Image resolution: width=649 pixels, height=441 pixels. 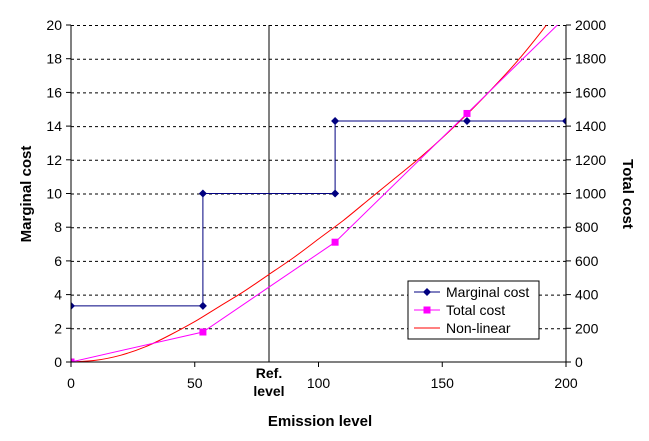 What do you see at coordinates (587, 328) in the screenshot?
I see `y-right-tick-label: 200` at bounding box center [587, 328].